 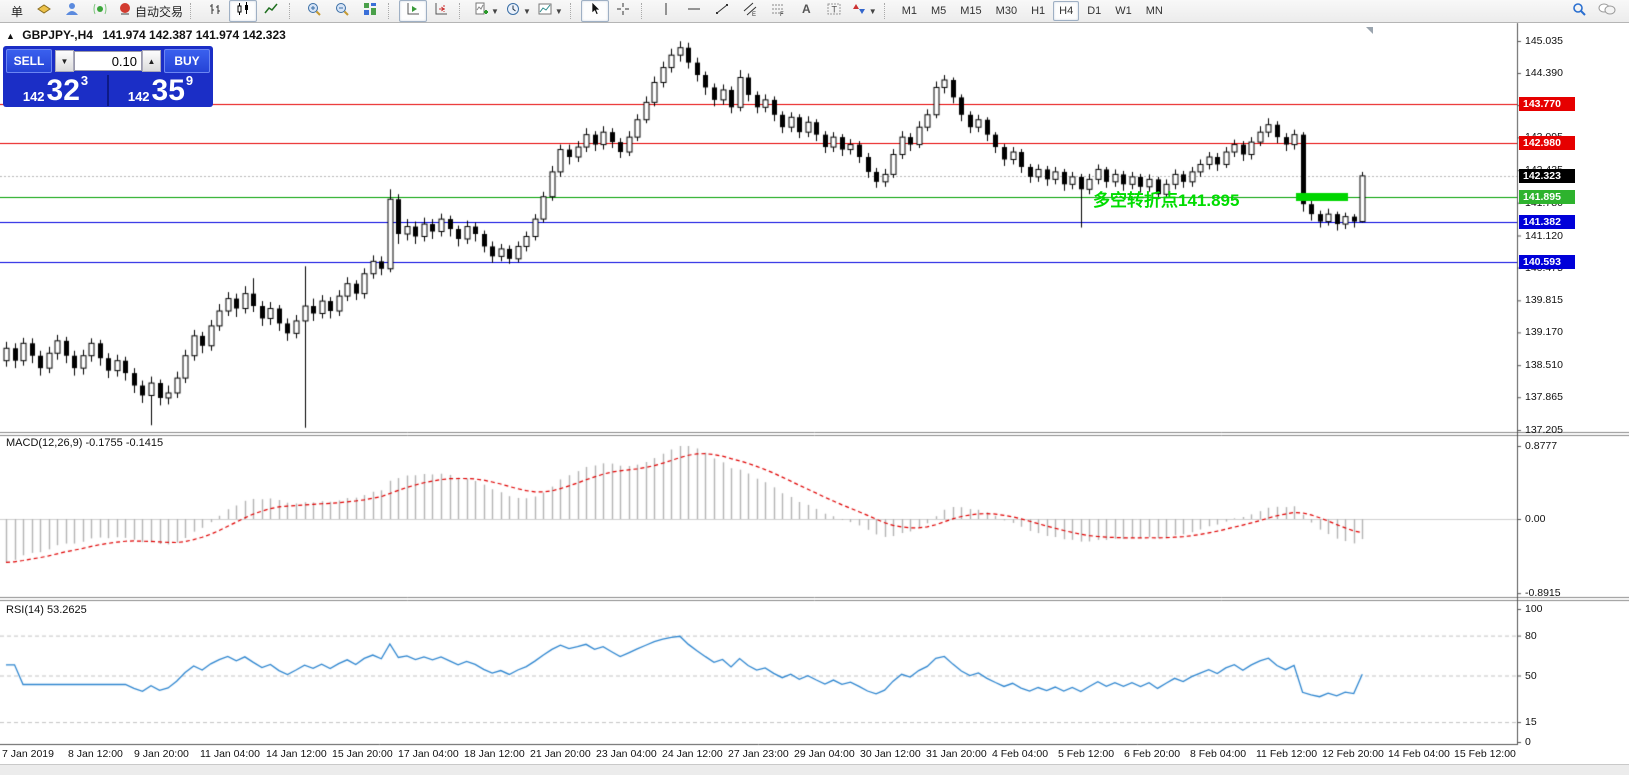 What do you see at coordinates (29, 61) in the screenshot?
I see `sell-button: SELL` at bounding box center [29, 61].